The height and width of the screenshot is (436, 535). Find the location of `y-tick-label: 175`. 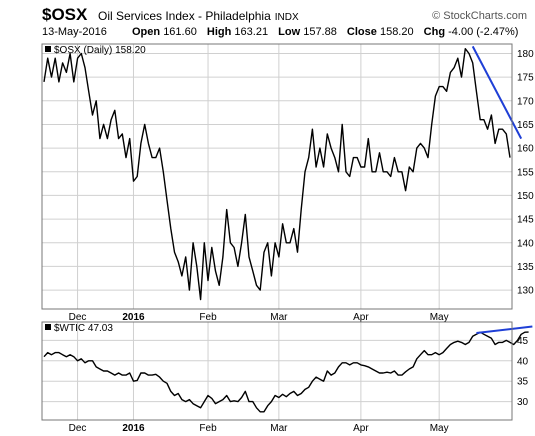

y-tick-label: 175 is located at coordinates (525, 78).